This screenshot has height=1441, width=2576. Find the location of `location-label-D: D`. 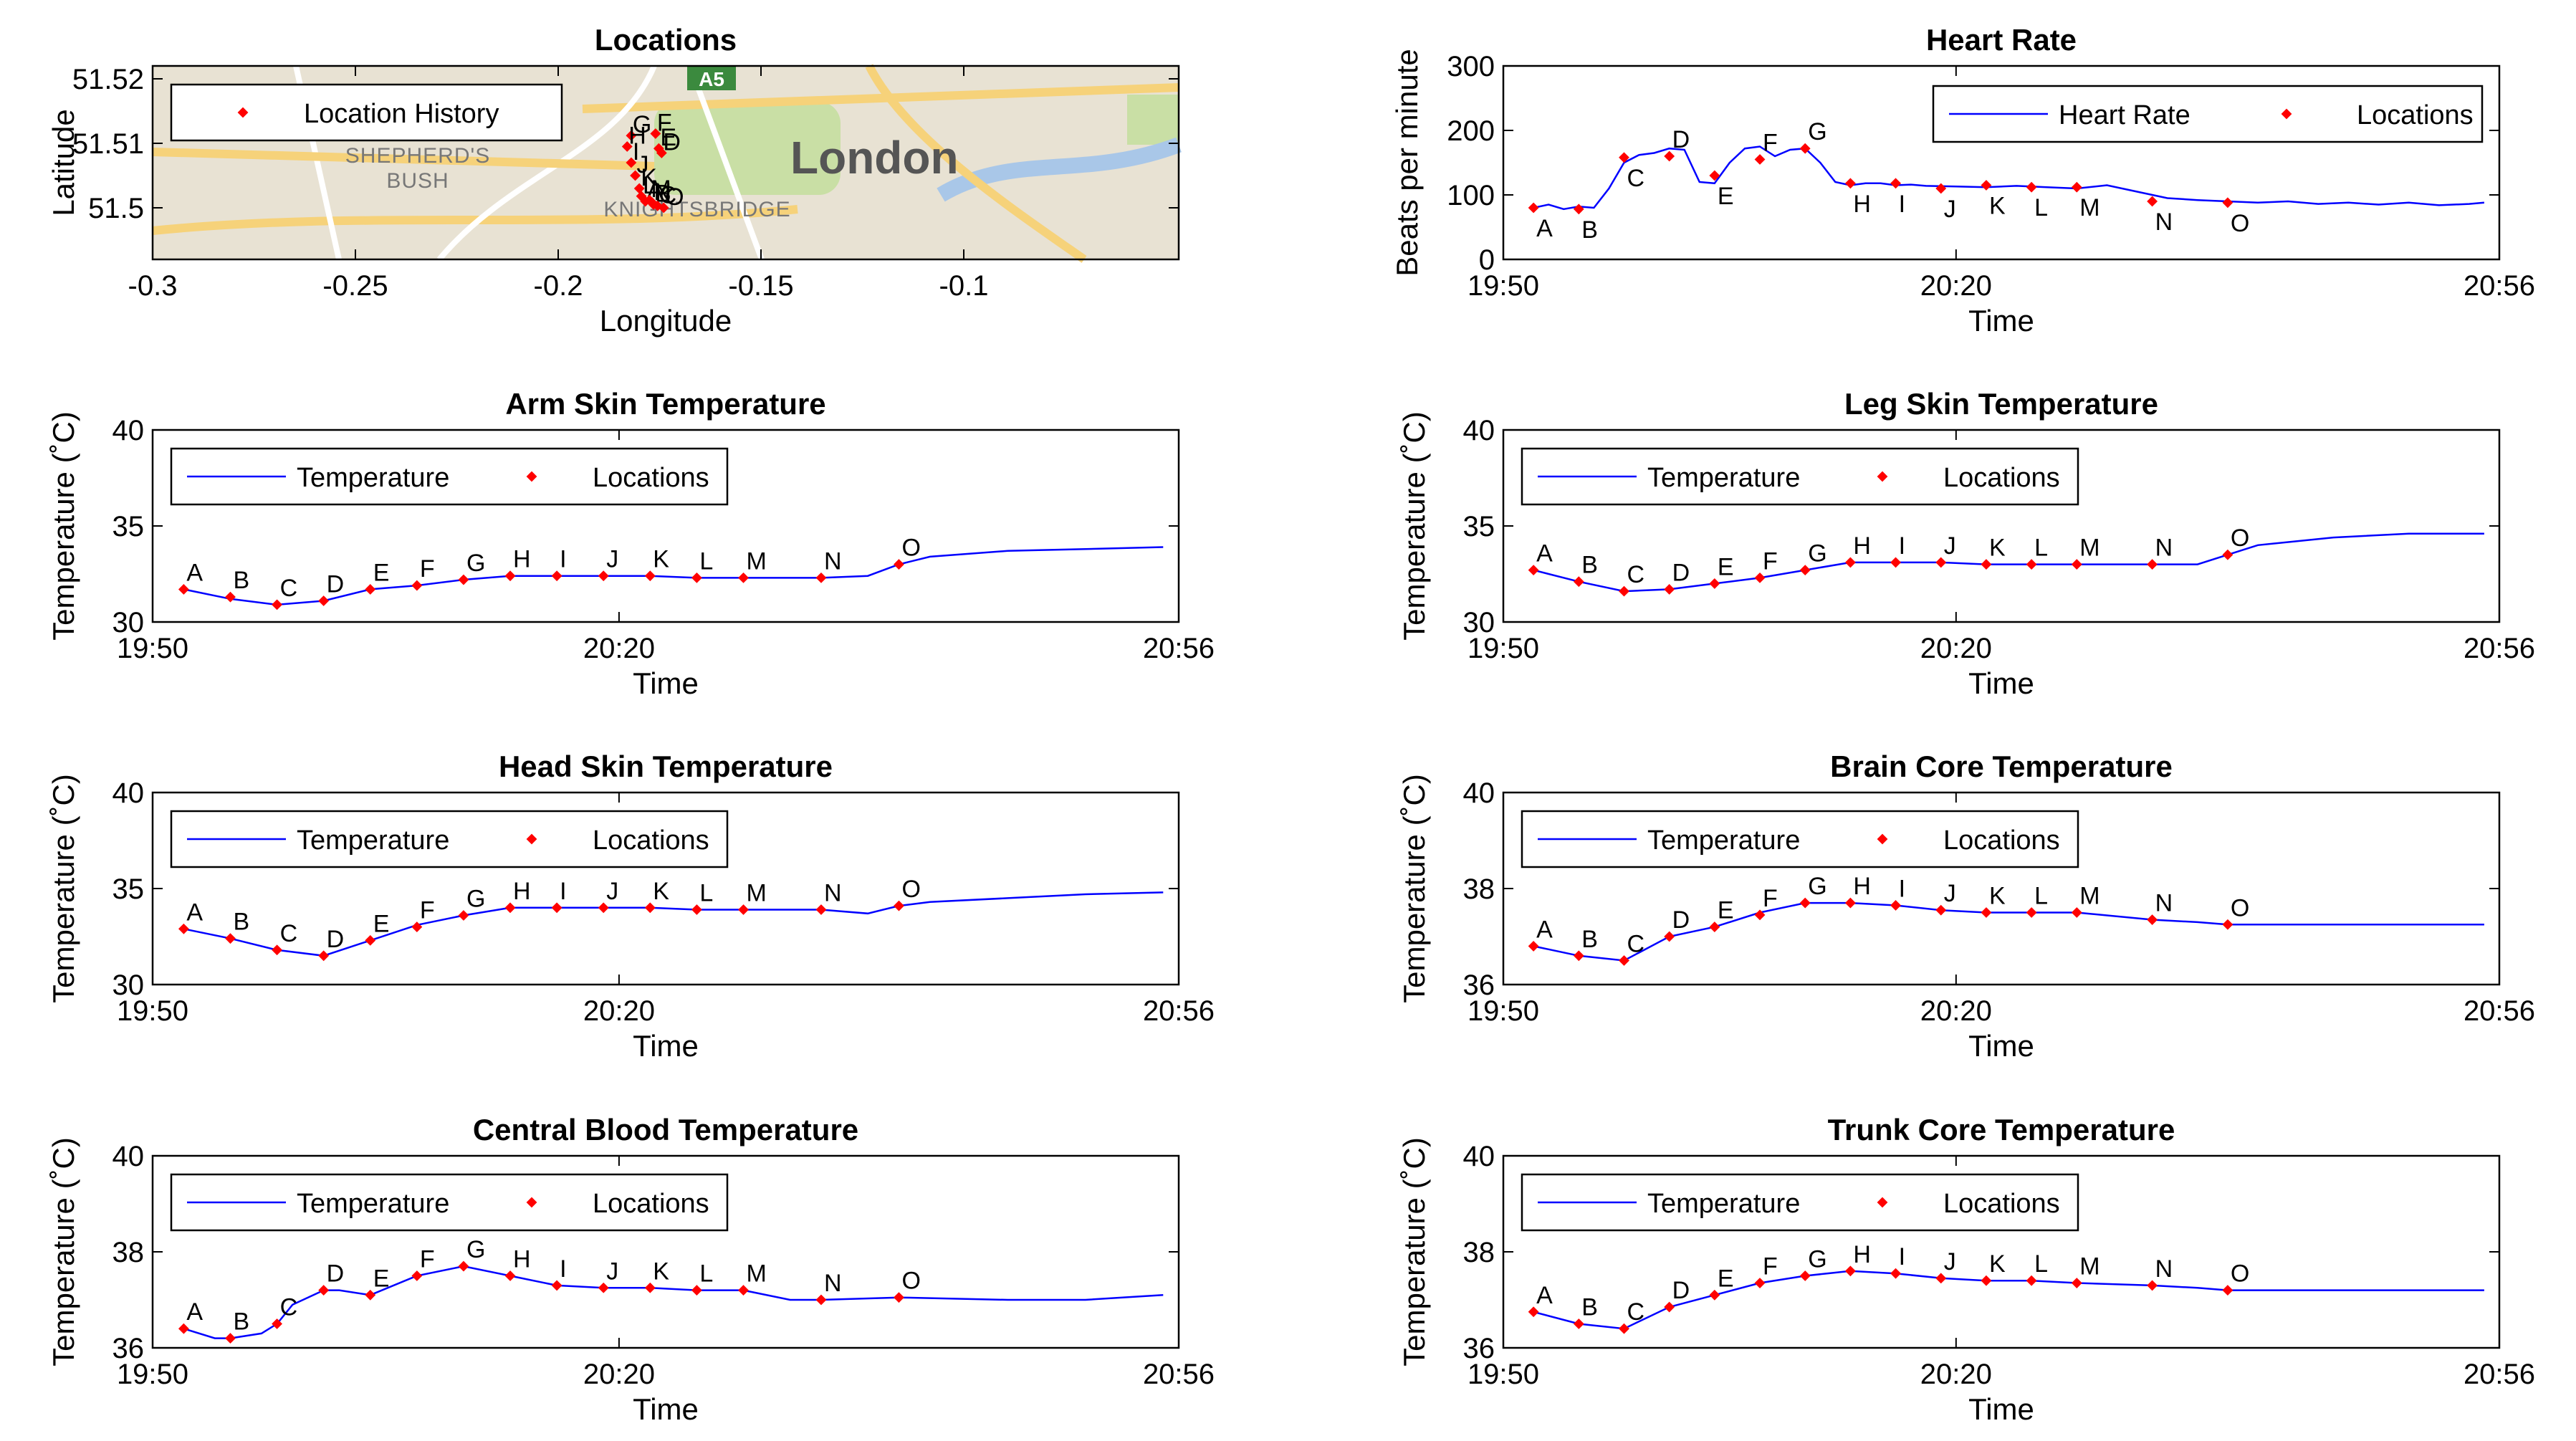

location-label-D: D is located at coordinates (1681, 920).